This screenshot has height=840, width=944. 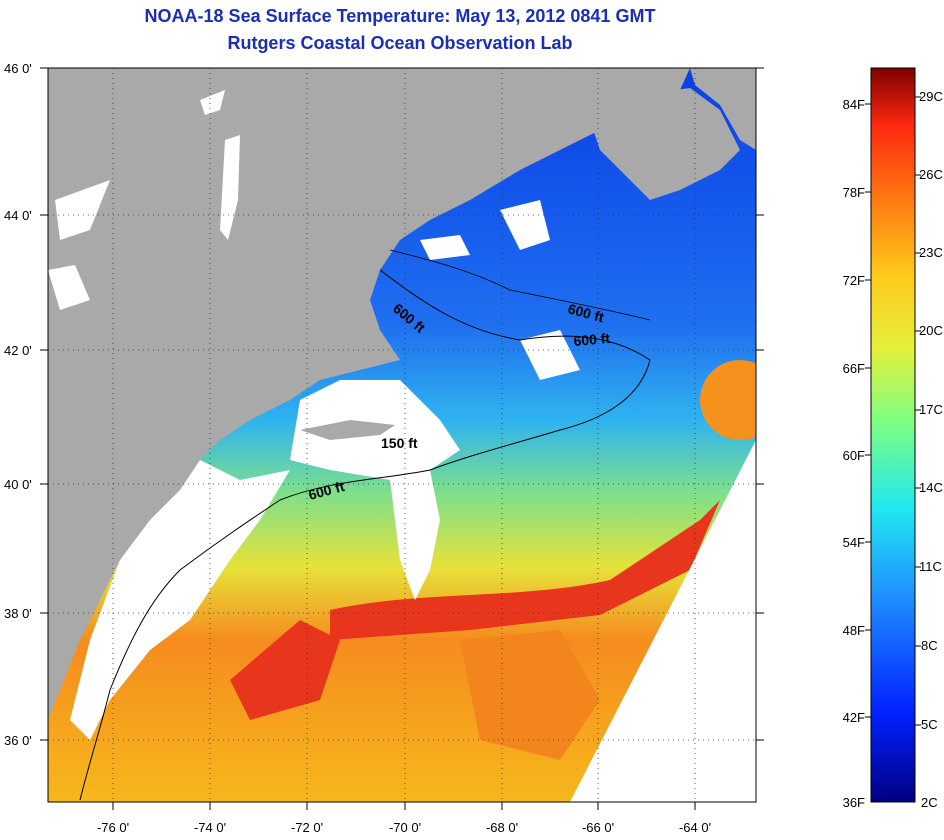 What do you see at coordinates (854, 280) in the screenshot?
I see `colorbar-f-72: 72F` at bounding box center [854, 280].